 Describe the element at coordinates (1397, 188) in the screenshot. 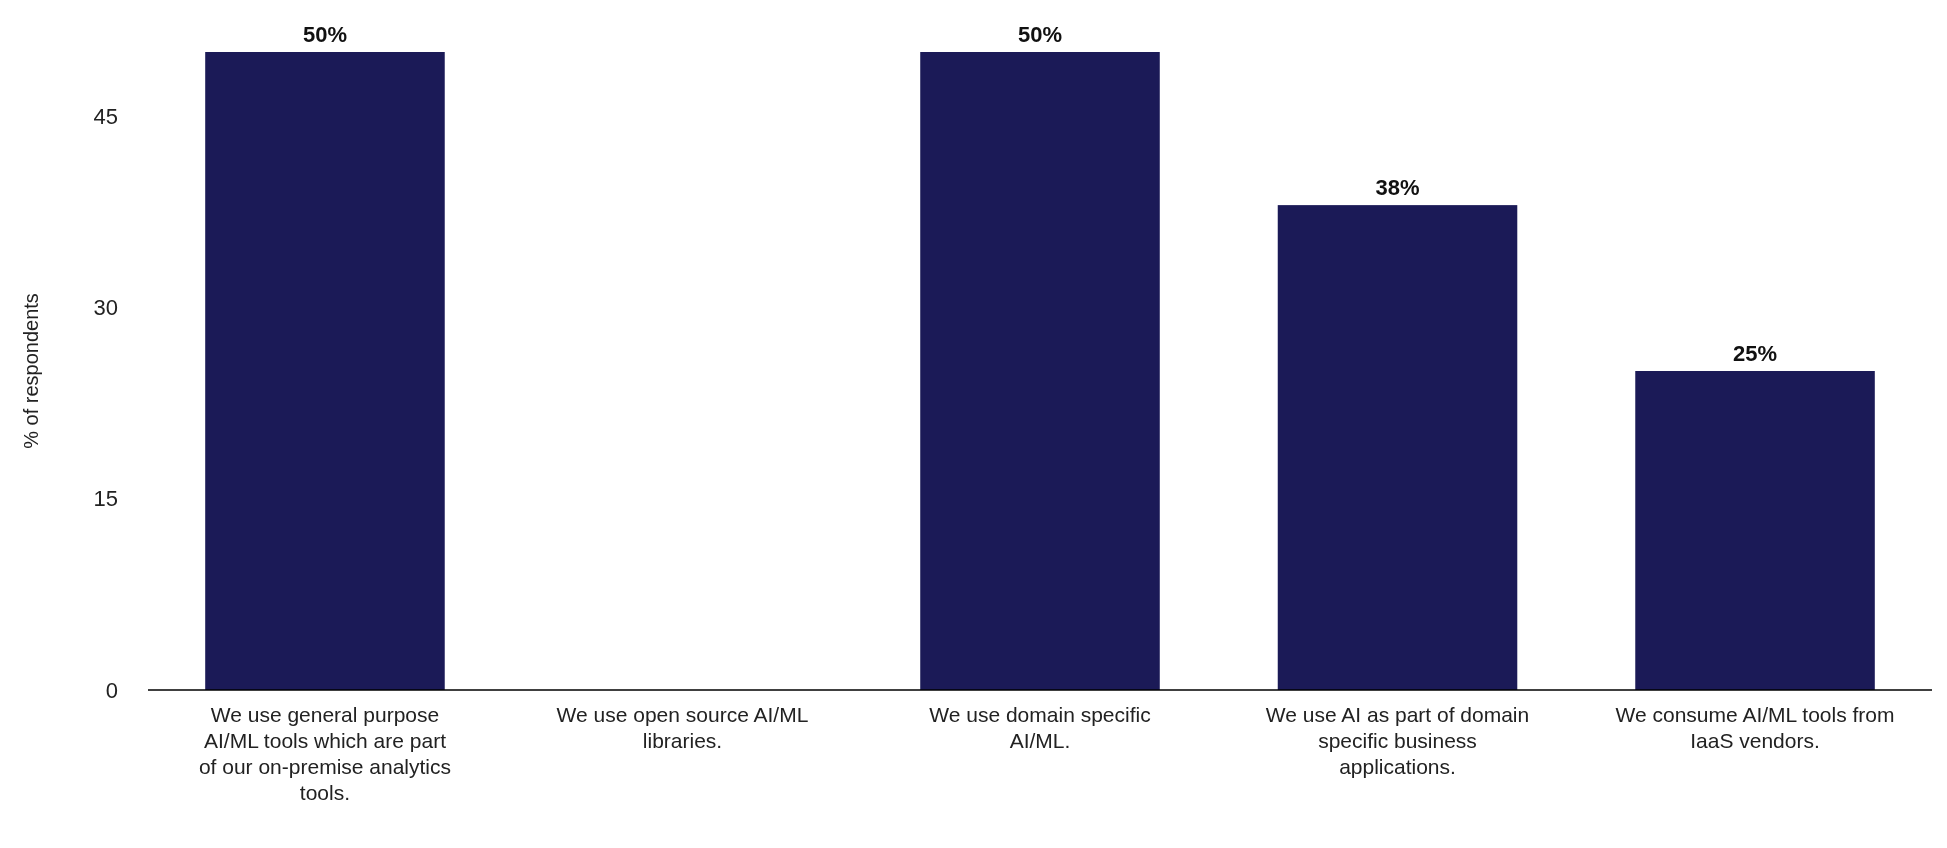

I see `data-label: 38%` at that location.